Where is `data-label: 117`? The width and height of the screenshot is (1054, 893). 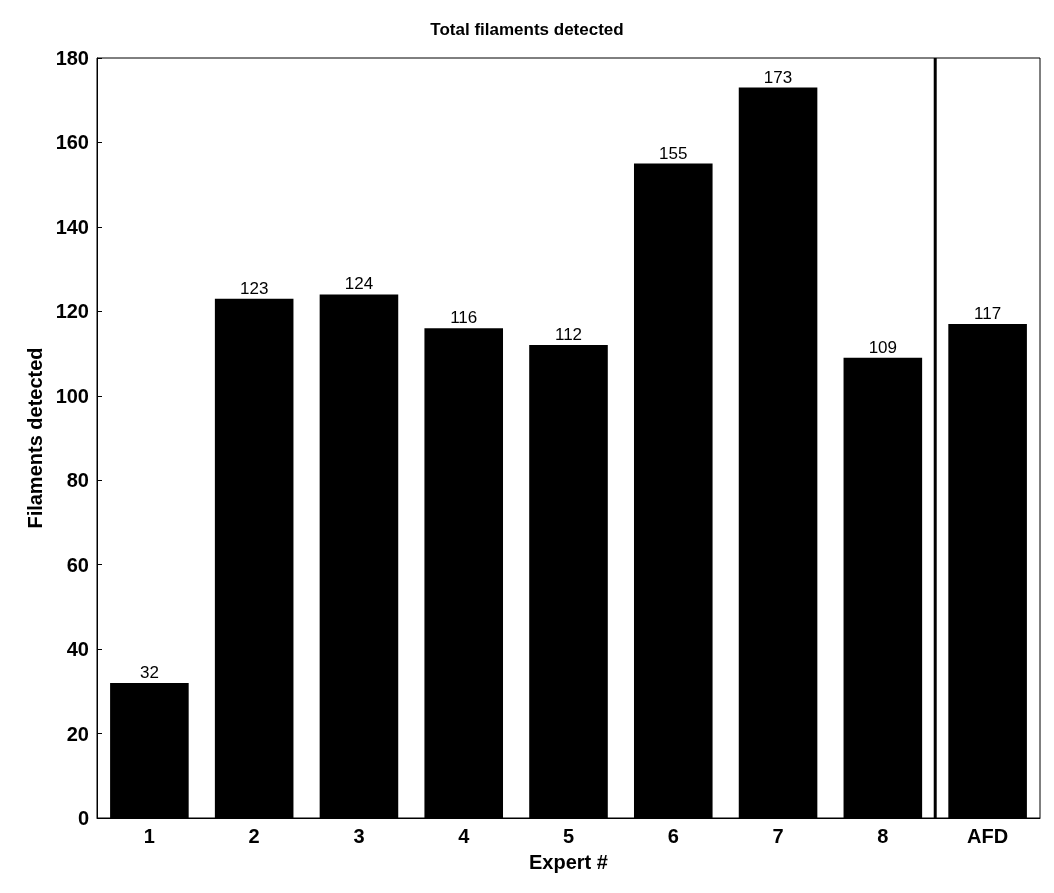
data-label: 117 is located at coordinates (988, 313).